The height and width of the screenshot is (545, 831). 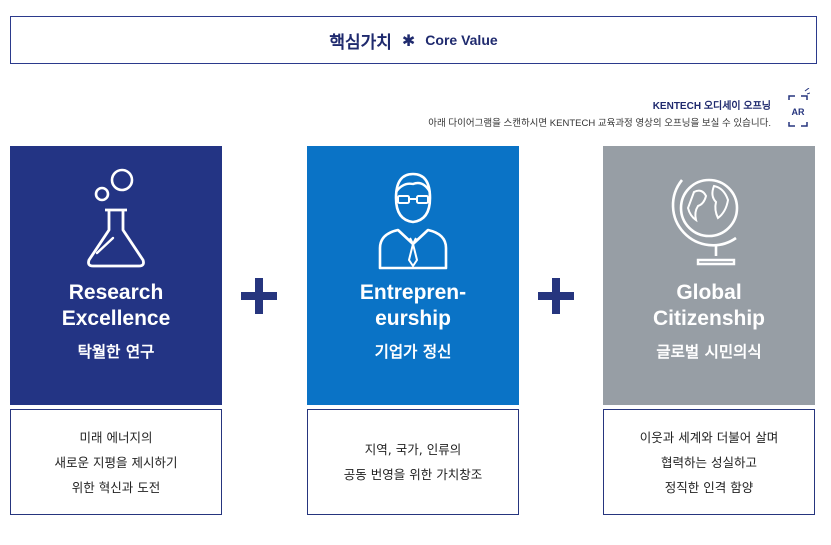 What do you see at coordinates (413, 221) in the screenshot?
I see `businessman-icon` at bounding box center [413, 221].